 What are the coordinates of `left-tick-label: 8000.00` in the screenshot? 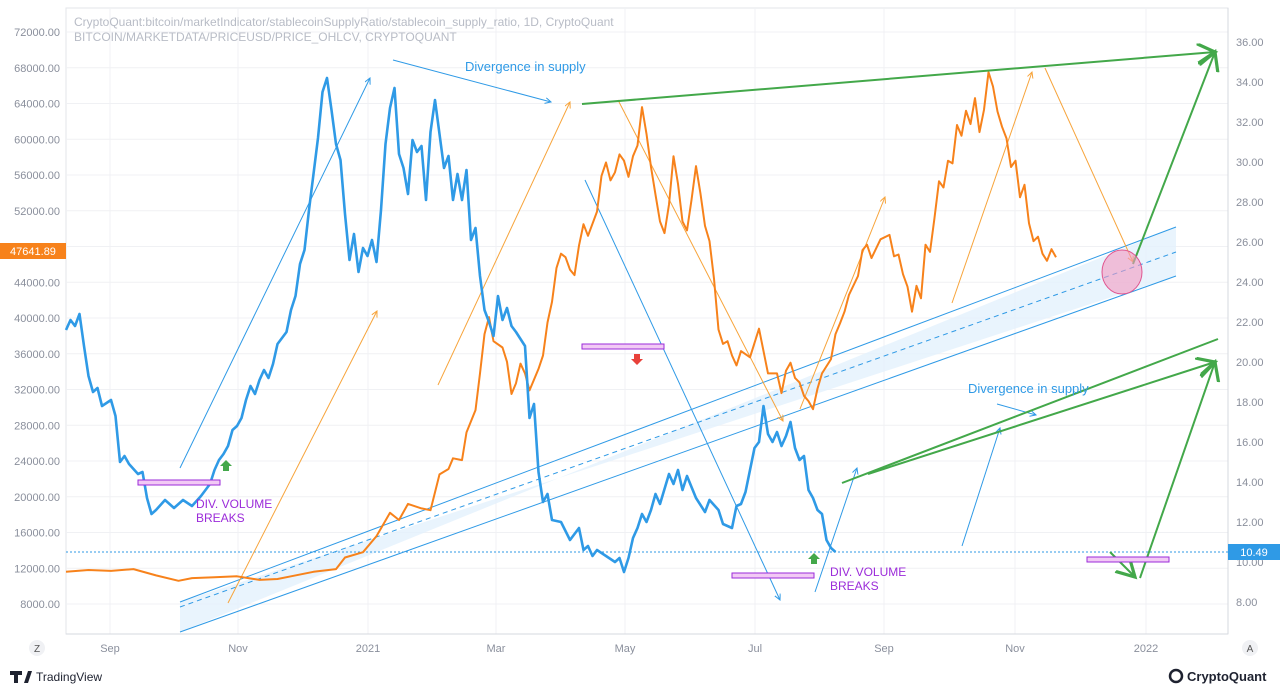 It's located at (40, 605).